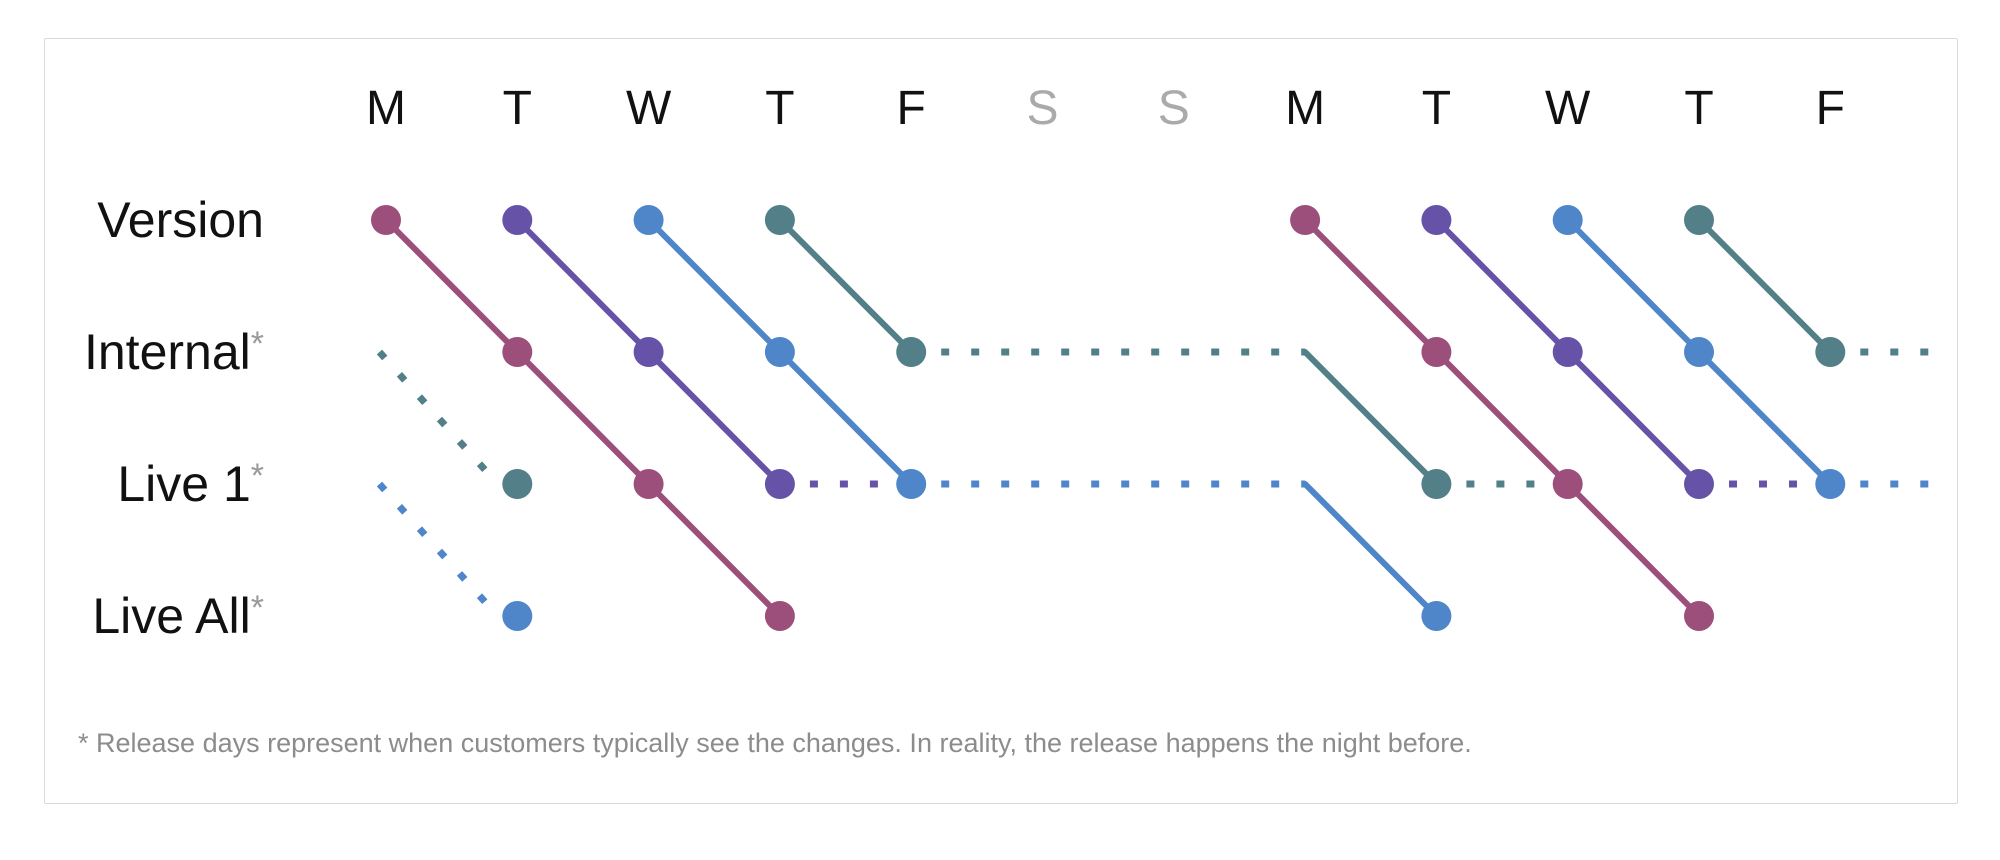 The image size is (2000, 860). I want to click on row-label: Live 1*, so click(190, 484).